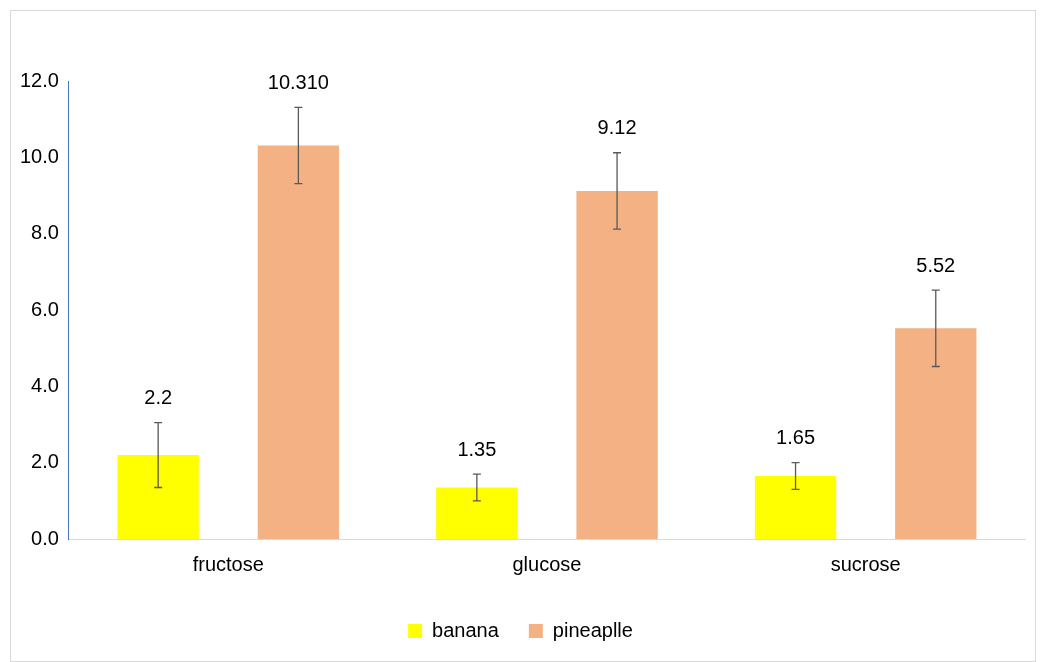 The width and height of the screenshot is (1046, 662). I want to click on y-tick-label: 0.0, so click(45, 537).